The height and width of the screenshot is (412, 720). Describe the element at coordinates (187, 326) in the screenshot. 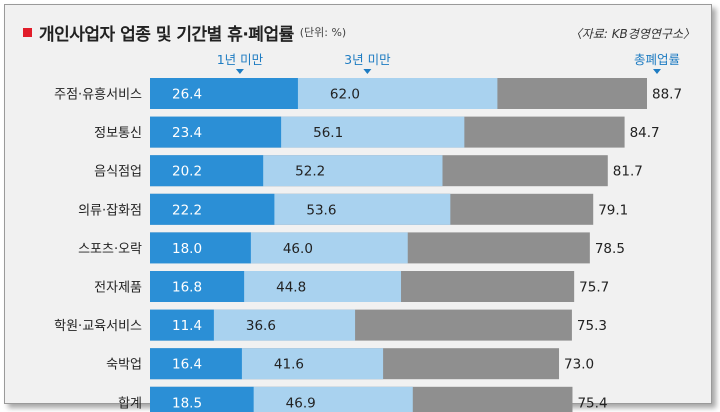

I see `value-label-under-1yr: 11.4` at that location.